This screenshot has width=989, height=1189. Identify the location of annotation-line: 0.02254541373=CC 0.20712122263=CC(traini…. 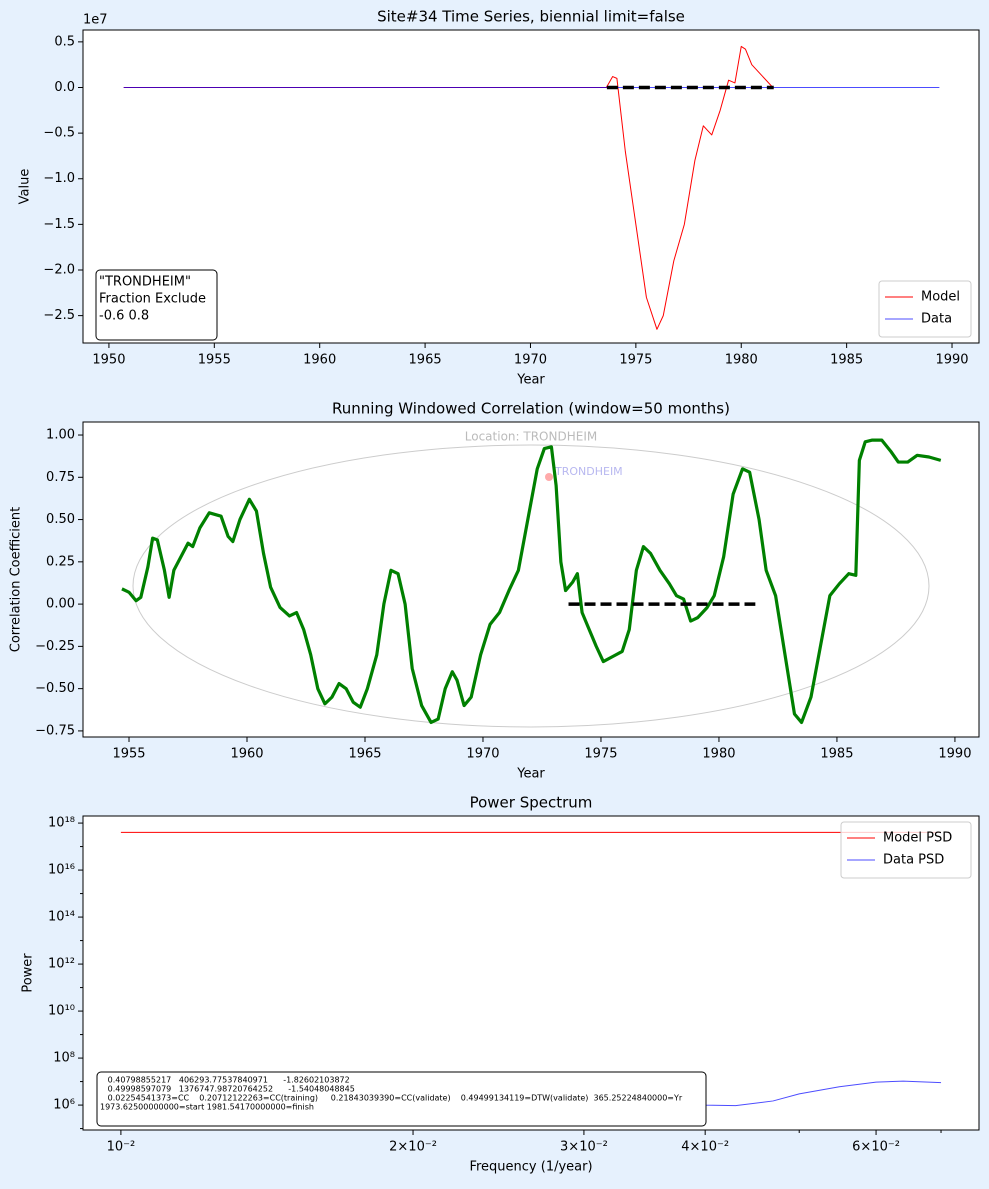
(391, 1098).